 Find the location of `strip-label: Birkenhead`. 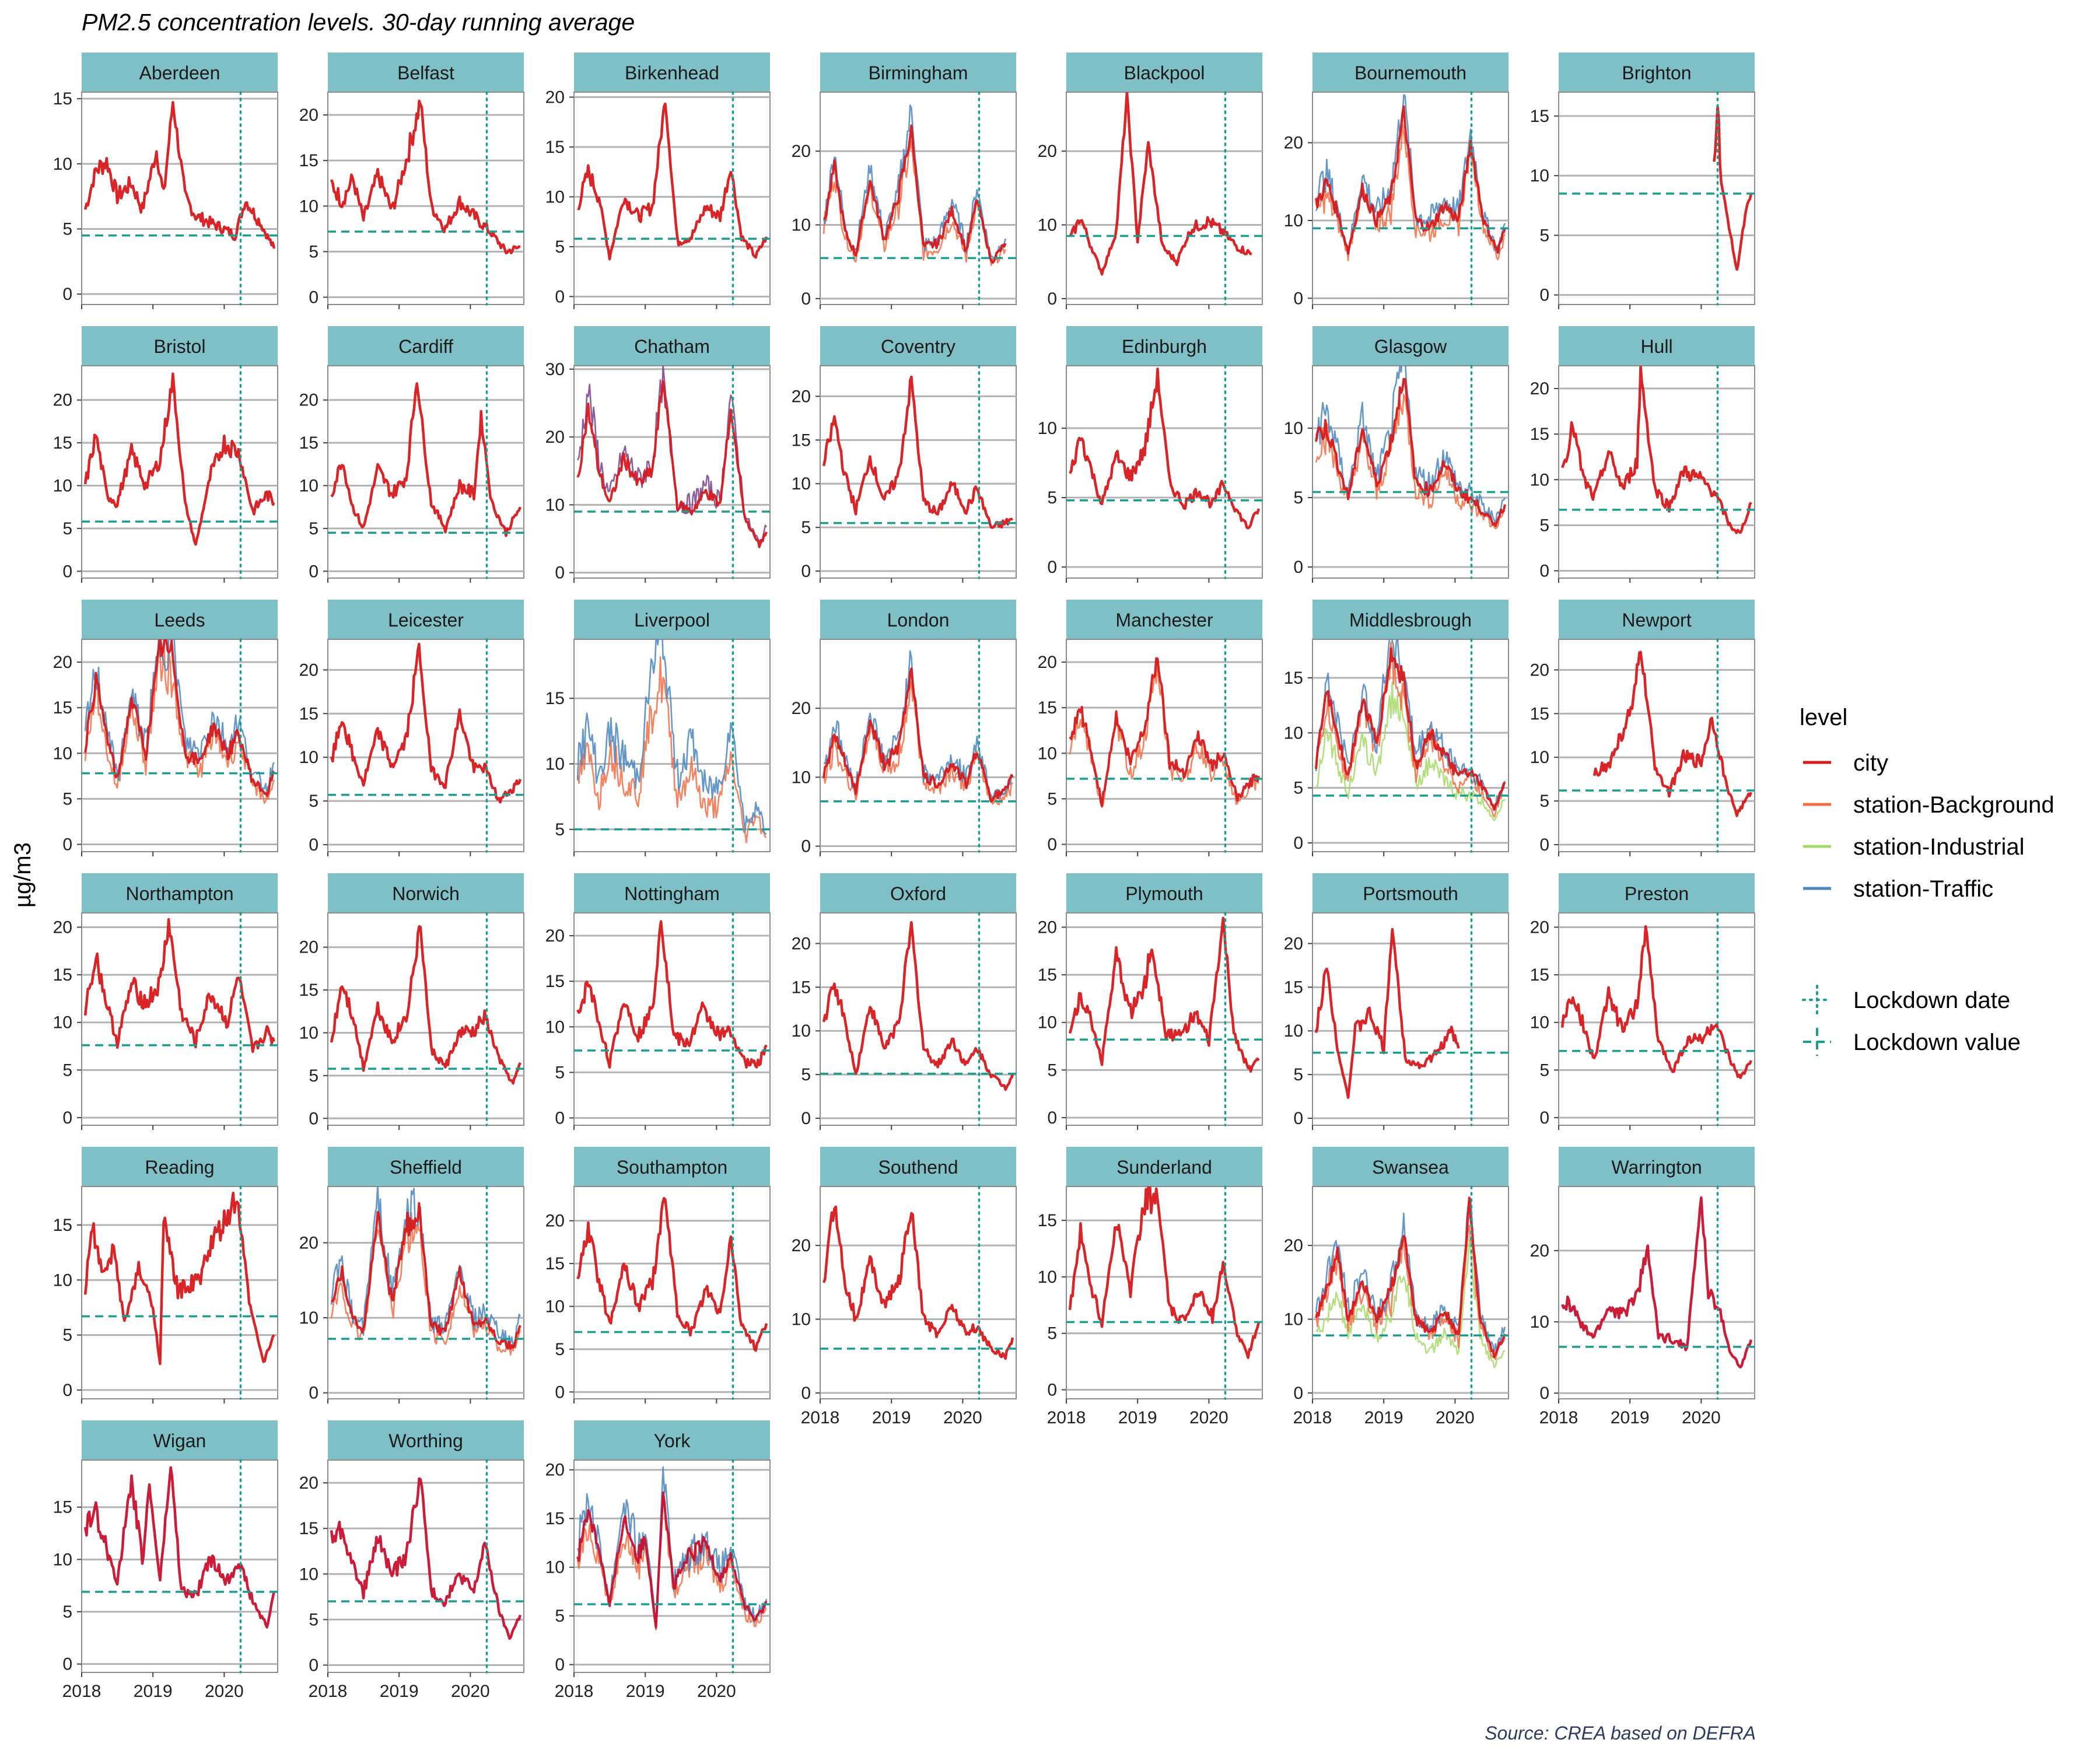

strip-label: Birkenhead is located at coordinates (672, 72).